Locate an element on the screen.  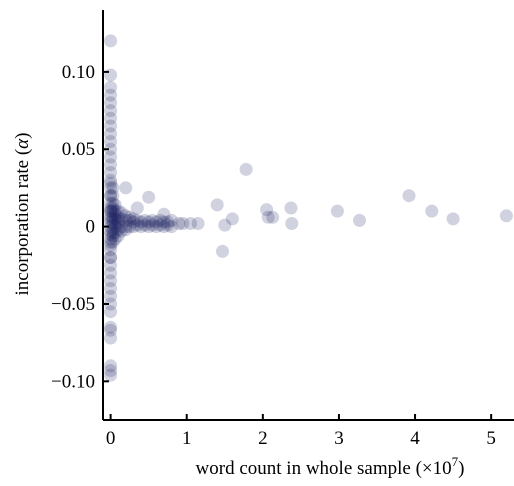
x-axis-label-text: word count in whole sample (×10 is located at coordinates (324, 468).